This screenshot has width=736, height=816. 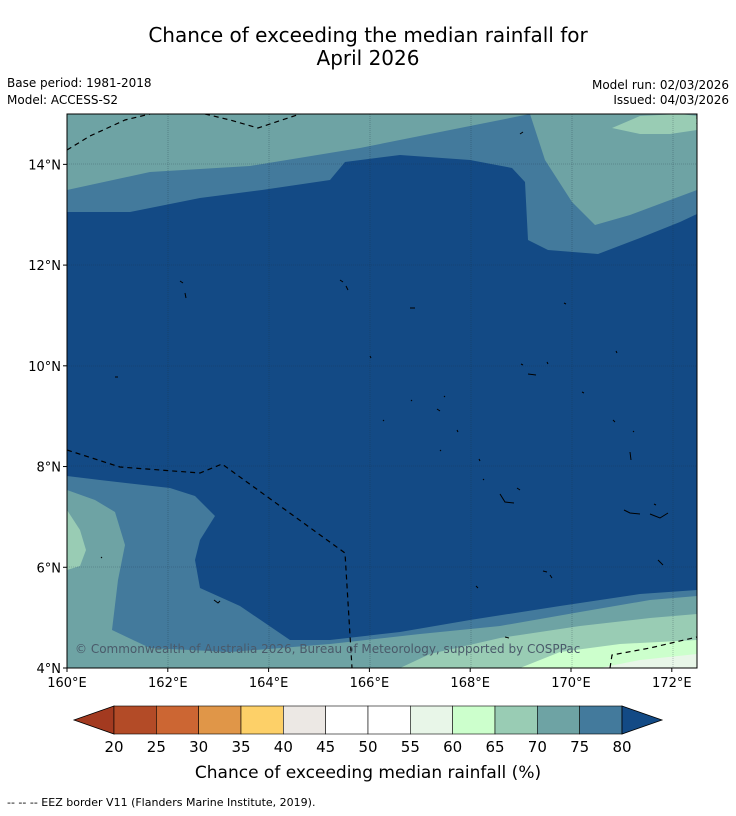 I want to click on colorbar-under-arrow, so click(x=93, y=720).